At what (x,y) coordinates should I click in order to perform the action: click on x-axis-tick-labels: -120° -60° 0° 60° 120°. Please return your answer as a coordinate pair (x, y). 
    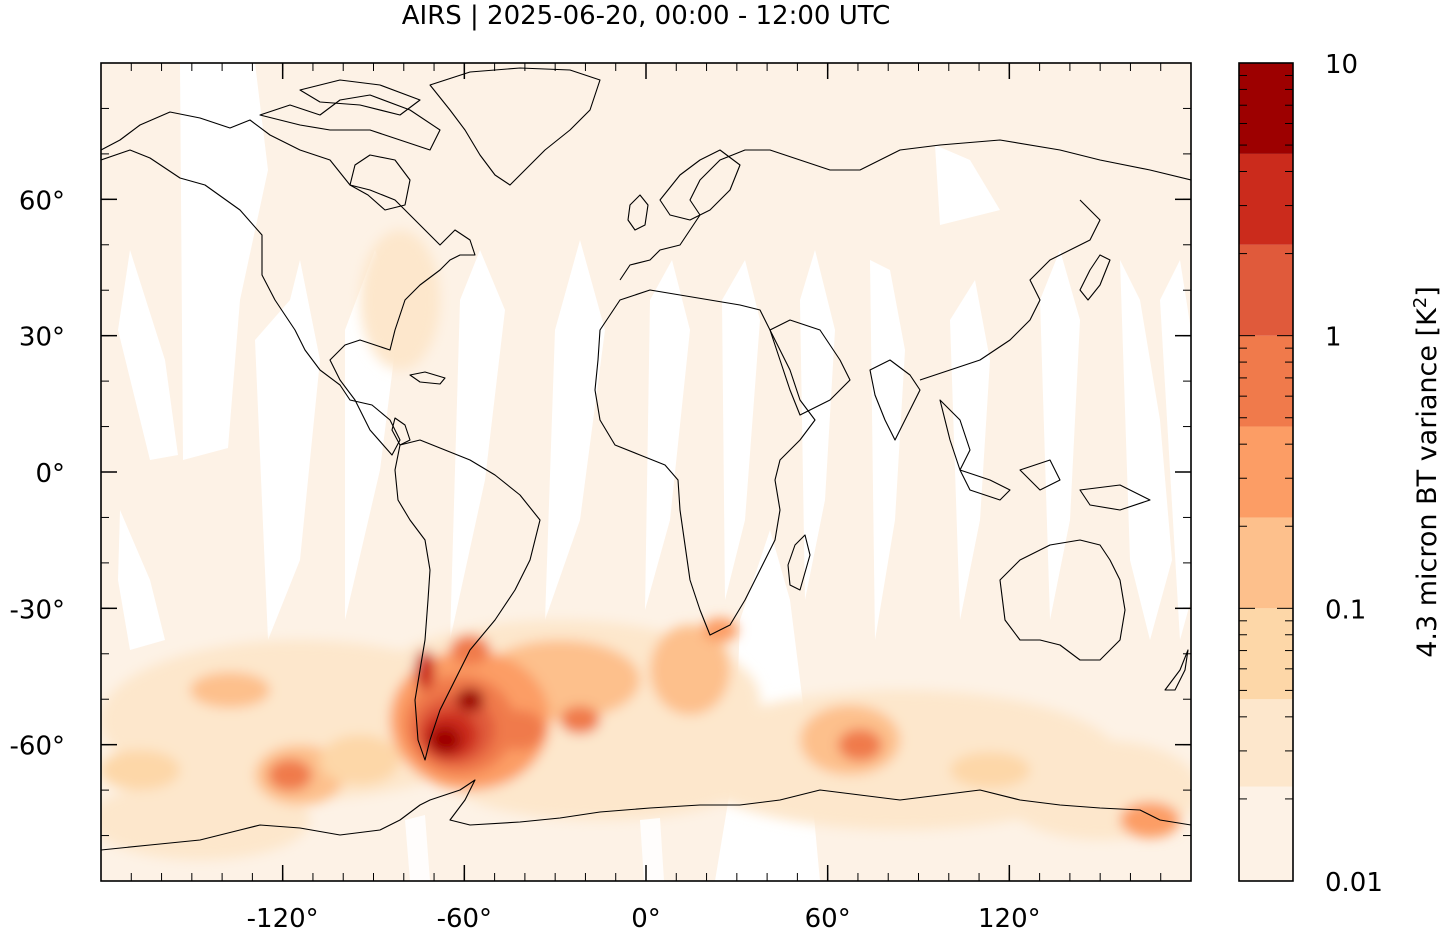
    Looking at the image, I should click on (644, 917).